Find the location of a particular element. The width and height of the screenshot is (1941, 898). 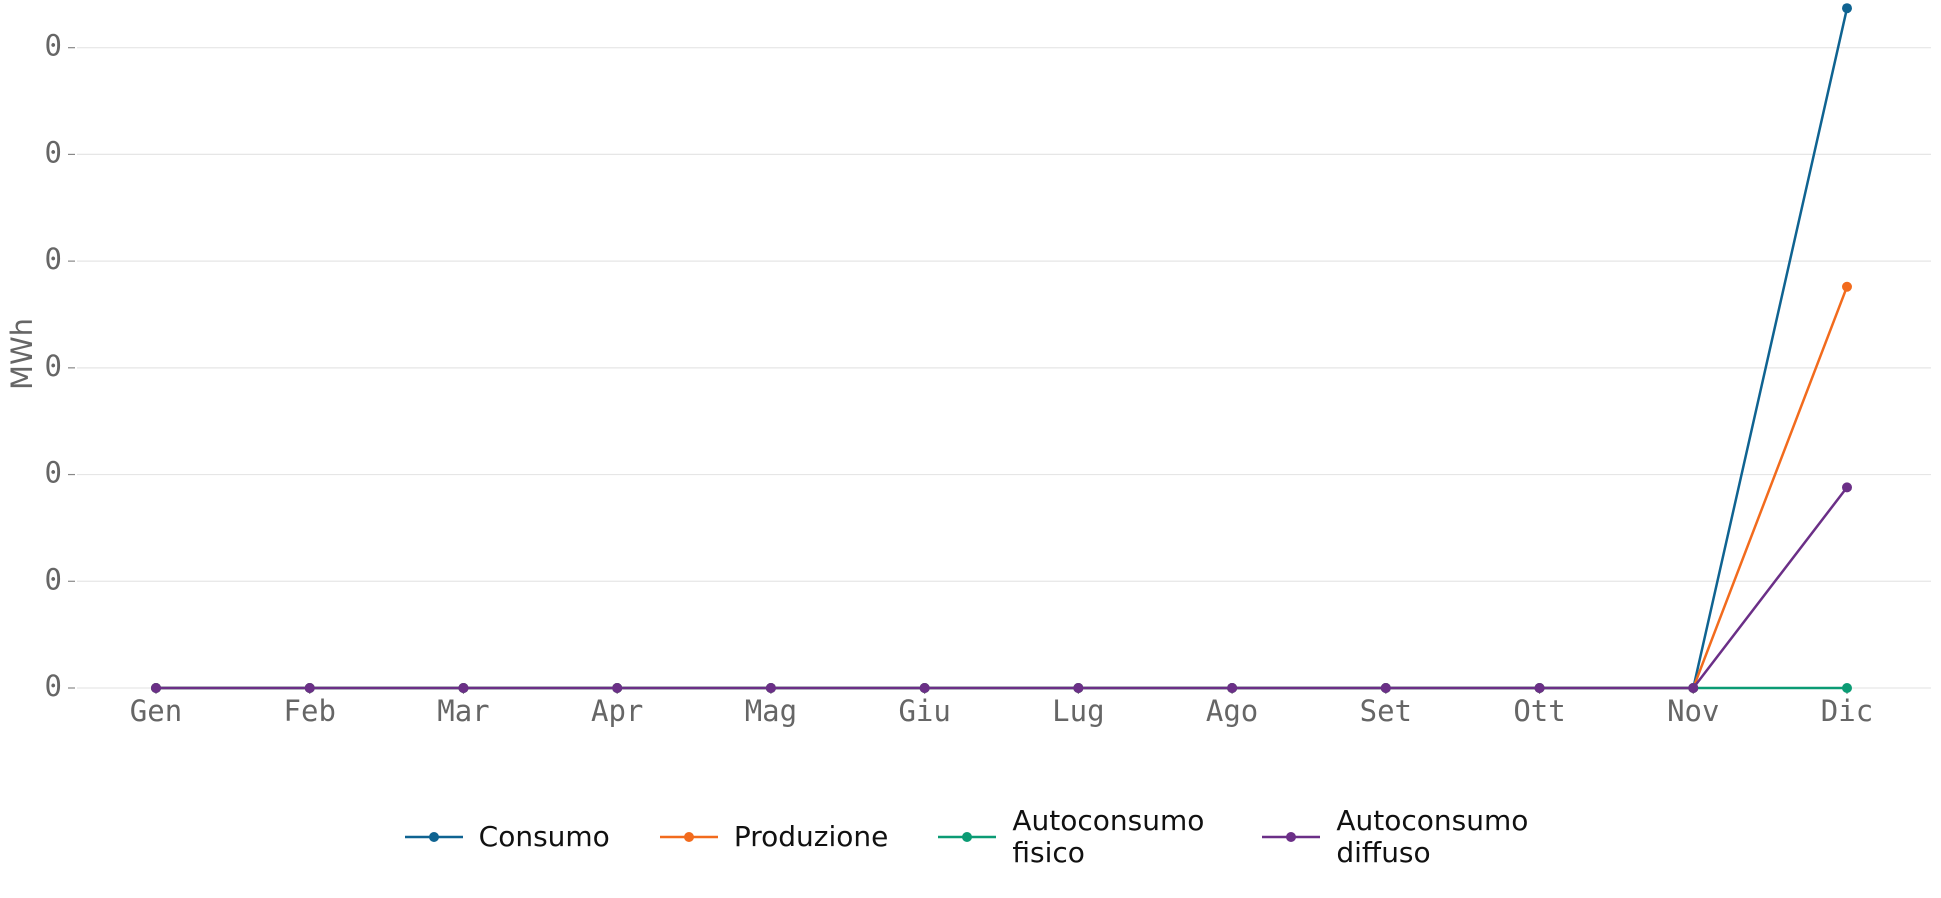

legend-label: Autoconsumo fisico is located at coordinates (1108, 836).